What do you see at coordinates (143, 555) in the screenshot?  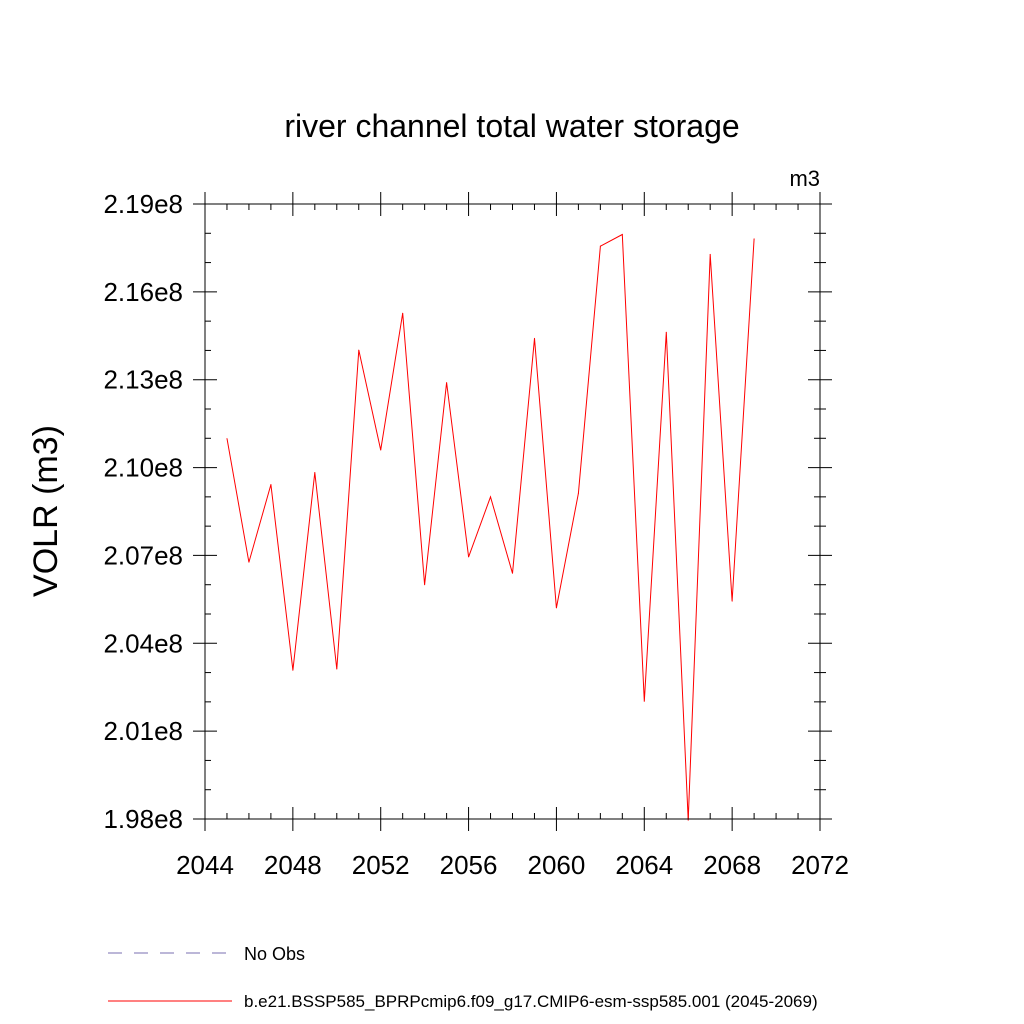 I see `y-tick-label: 2.07e8` at bounding box center [143, 555].